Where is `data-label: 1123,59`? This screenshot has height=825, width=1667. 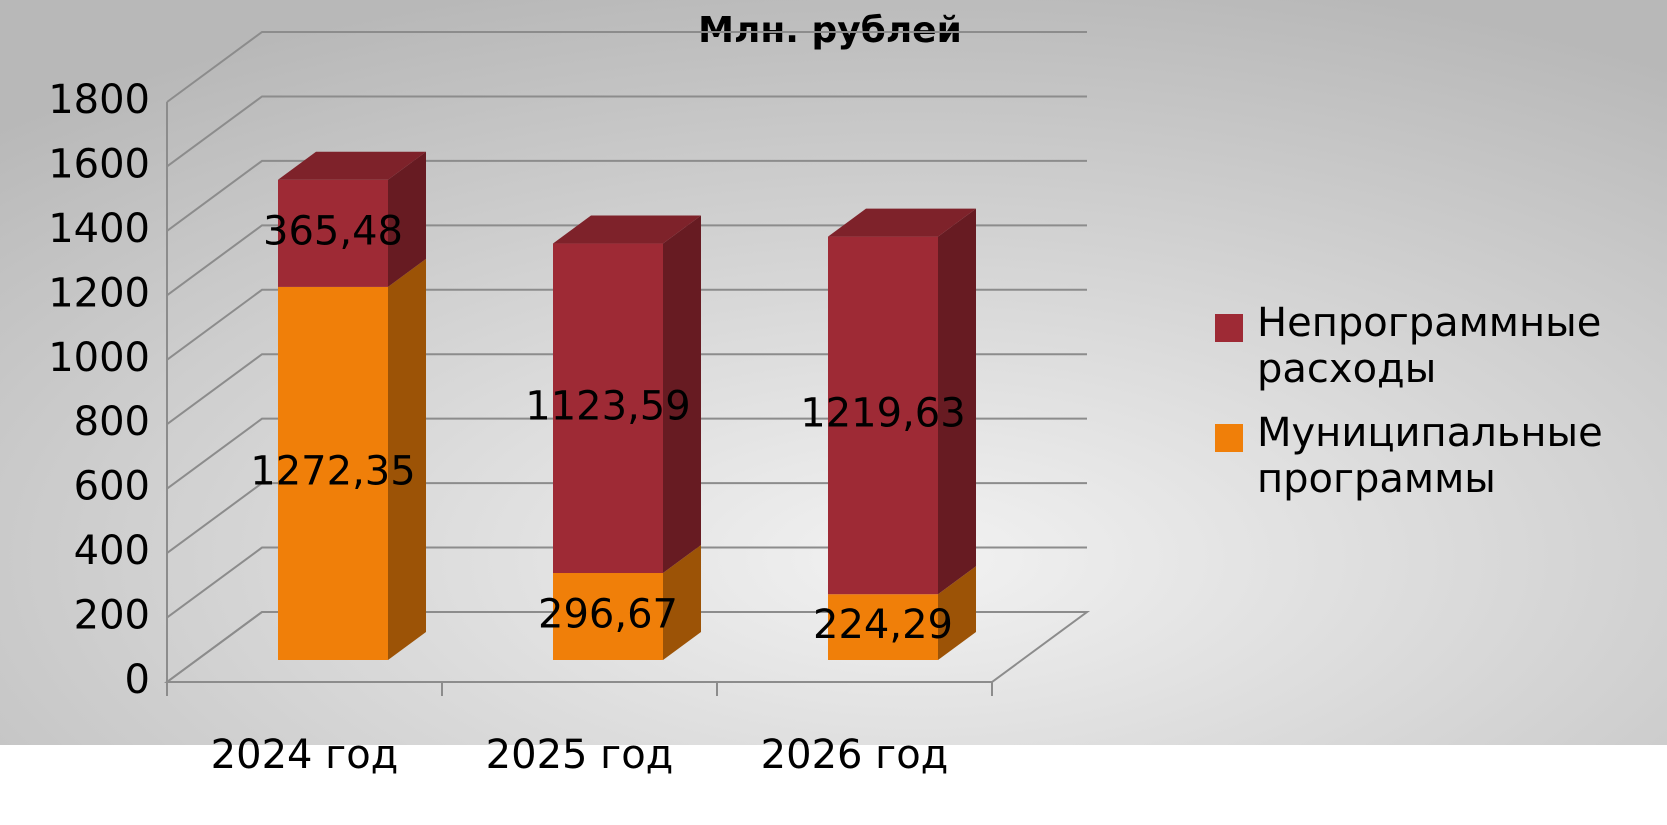
data-label: 1123,59 is located at coordinates (607, 406).